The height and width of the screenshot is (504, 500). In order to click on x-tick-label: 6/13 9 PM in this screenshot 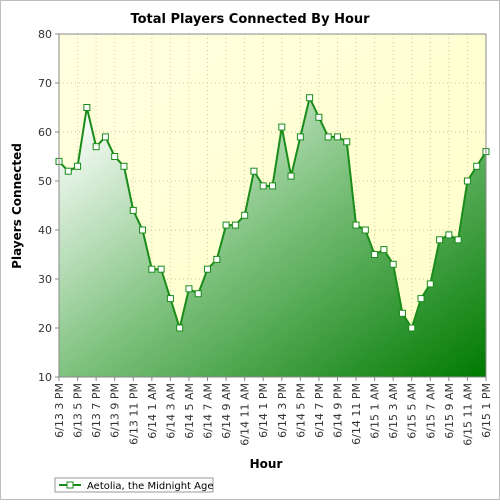, I will do `click(115, 410)`.